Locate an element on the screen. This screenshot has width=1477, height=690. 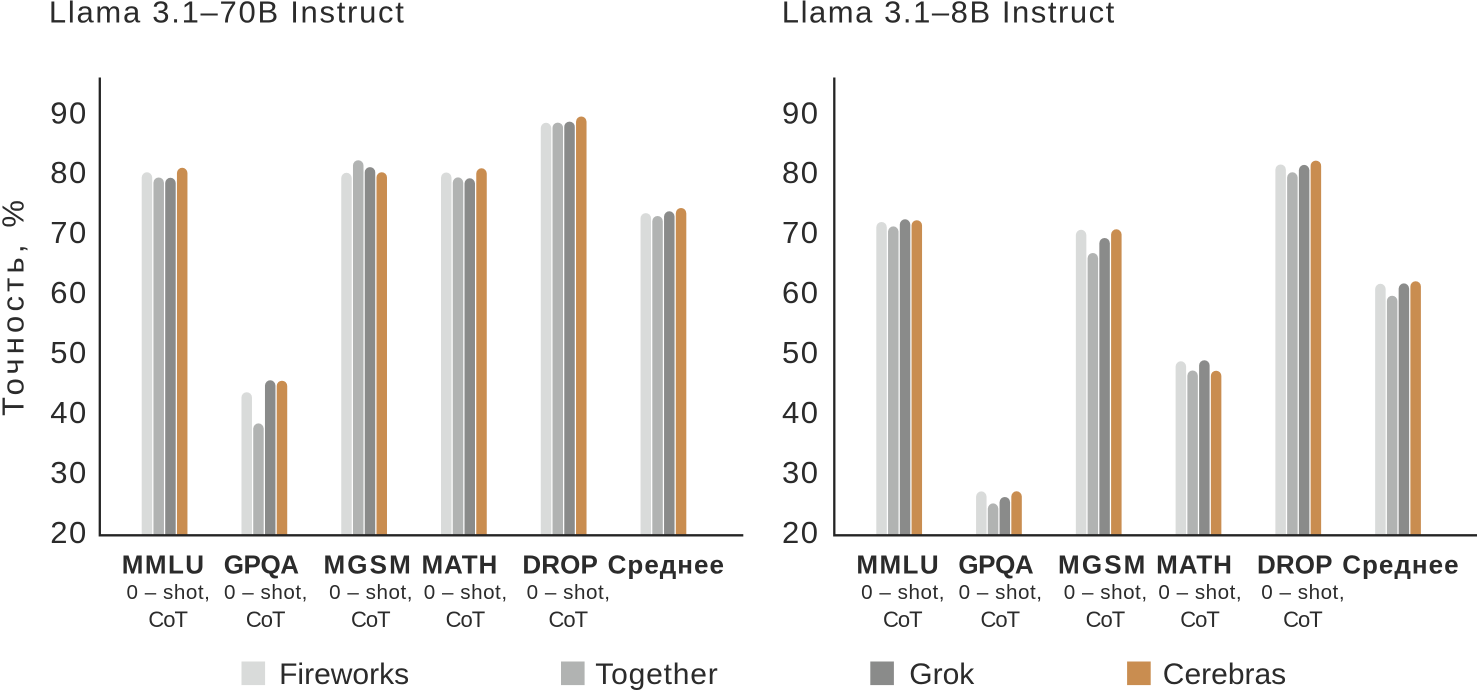
svg-text: Llama 3.1–8B Instruct is located at coordinates (948, 15).